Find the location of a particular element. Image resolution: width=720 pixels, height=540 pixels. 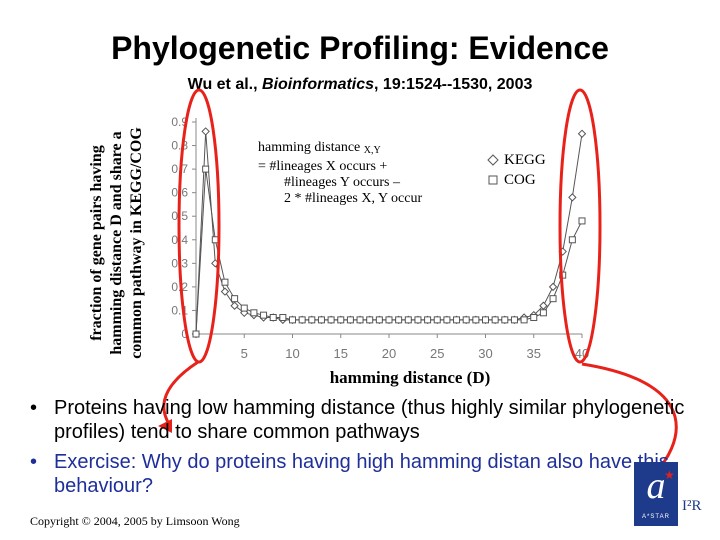

x-tick-label: 25 is located at coordinates (437, 353).